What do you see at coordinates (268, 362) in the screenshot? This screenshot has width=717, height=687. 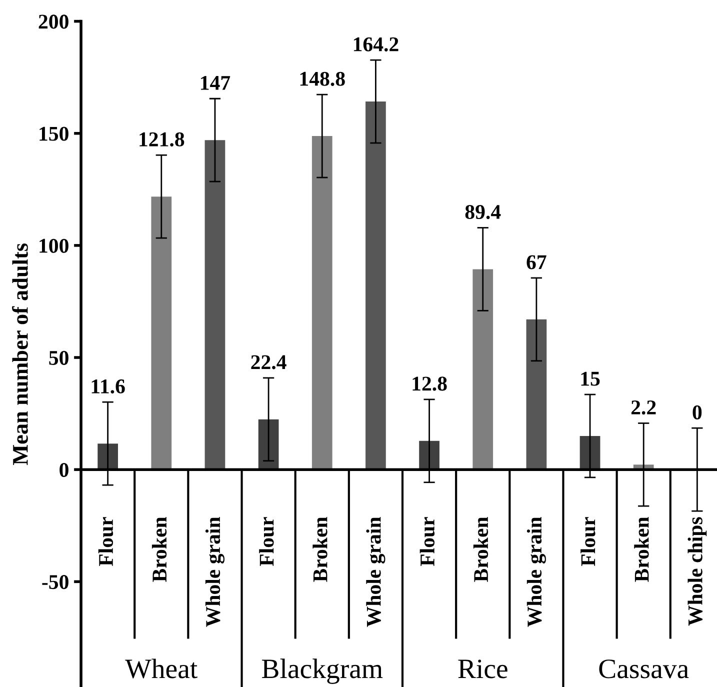 I see `data-label: 22.4` at bounding box center [268, 362].